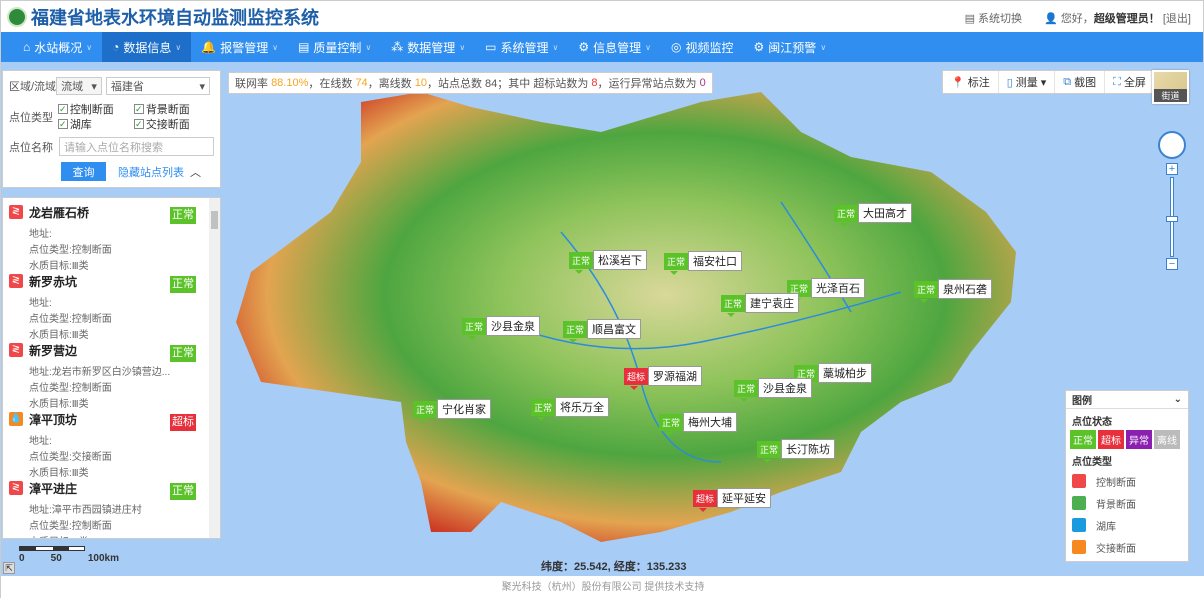 The height and width of the screenshot is (599, 1204). Describe the element at coordinates (214, 368) in the screenshot. I see `scrollbar` at that location.